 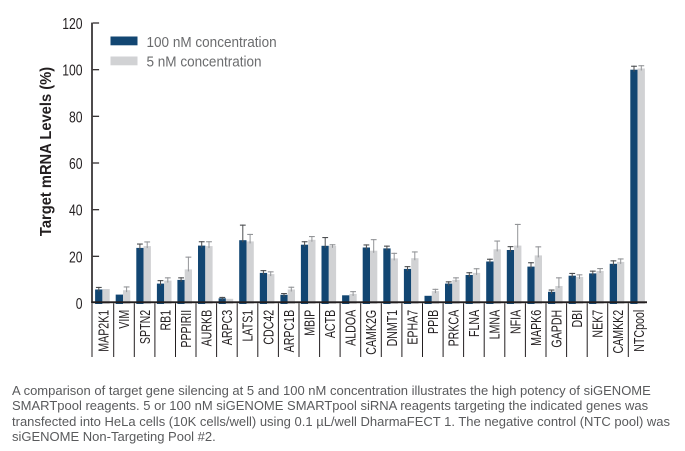 I want to click on svg-text: 100, so click(x=72, y=70).